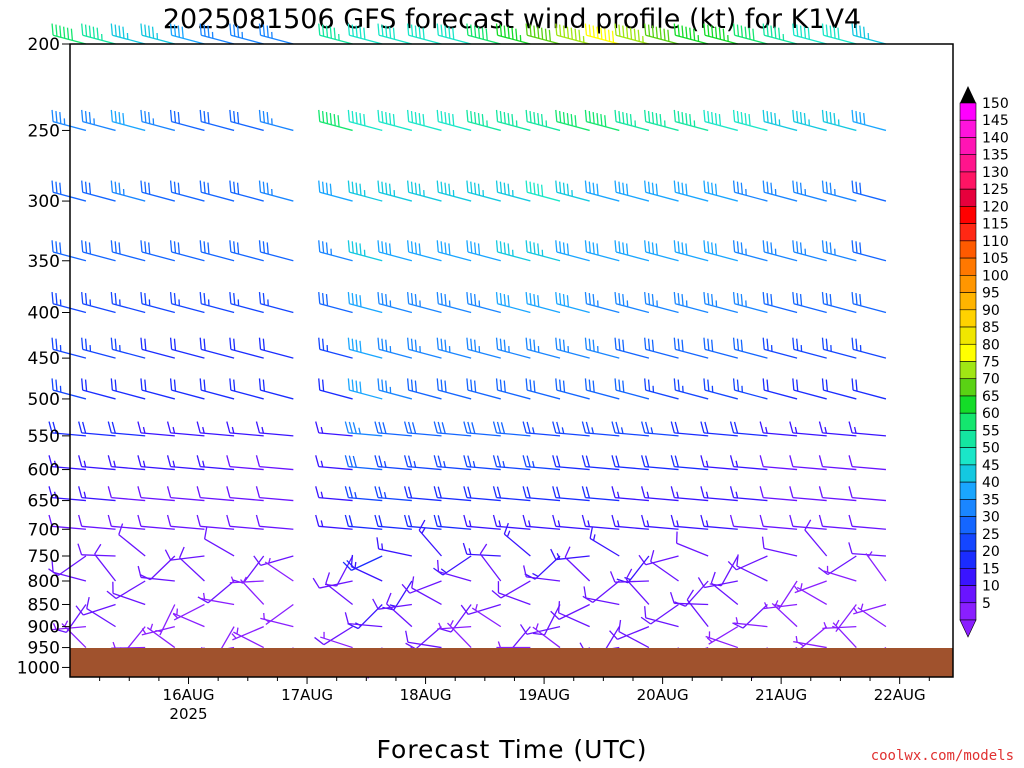 Image resolution: width=1024 pixels, height=768 pixels. What do you see at coordinates (44, 262) in the screenshot?
I see `y-tick-label: 350` at bounding box center [44, 262].